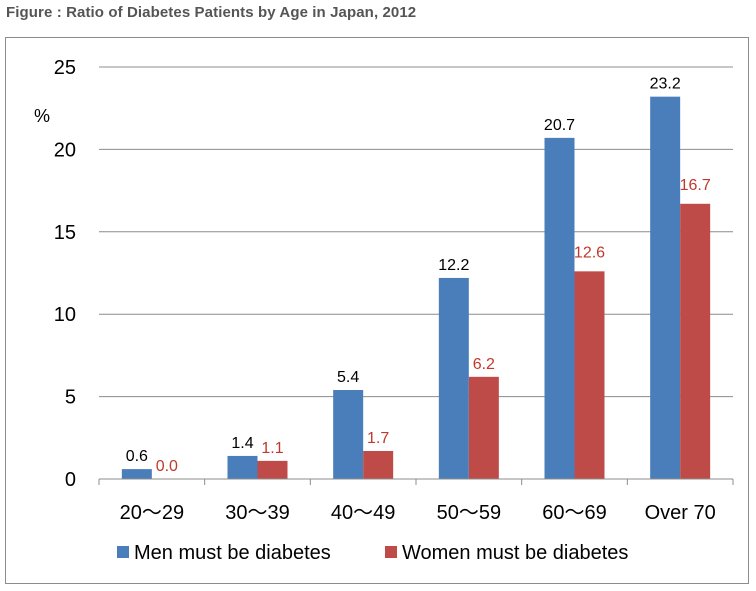  What do you see at coordinates (589, 252) in the screenshot?
I see `data-label-women-4: 12.6` at bounding box center [589, 252].